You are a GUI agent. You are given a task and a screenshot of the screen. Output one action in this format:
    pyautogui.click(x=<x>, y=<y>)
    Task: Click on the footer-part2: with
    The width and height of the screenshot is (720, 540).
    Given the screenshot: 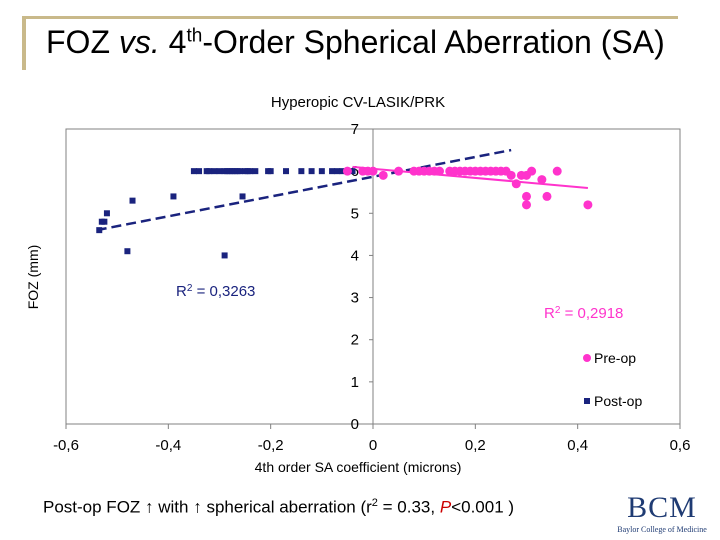 What is the action you would take?
    pyautogui.click(x=173, y=507)
    